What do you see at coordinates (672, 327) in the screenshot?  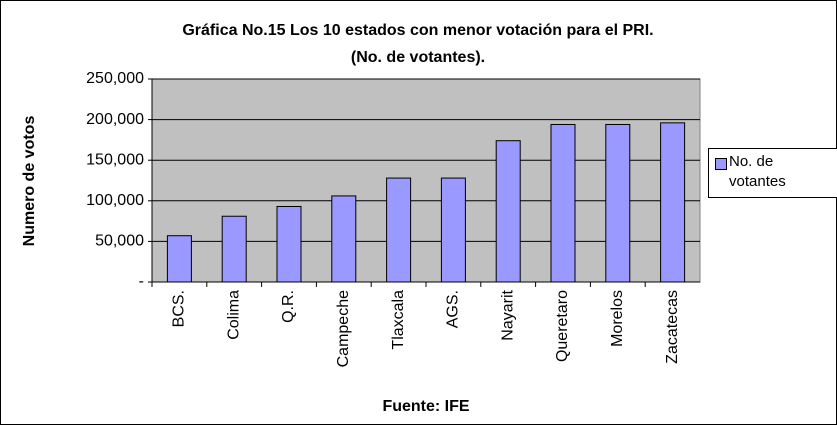 I see `x-tick-label: Zacatecas` at bounding box center [672, 327].